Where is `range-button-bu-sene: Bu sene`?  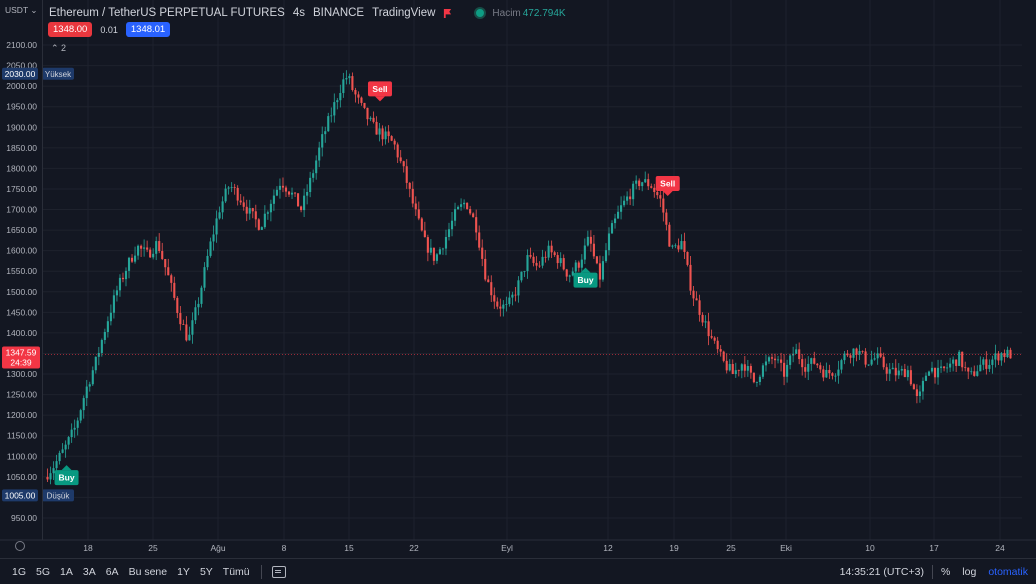
range-button-bu-sene: Bu sene is located at coordinates (148, 571).